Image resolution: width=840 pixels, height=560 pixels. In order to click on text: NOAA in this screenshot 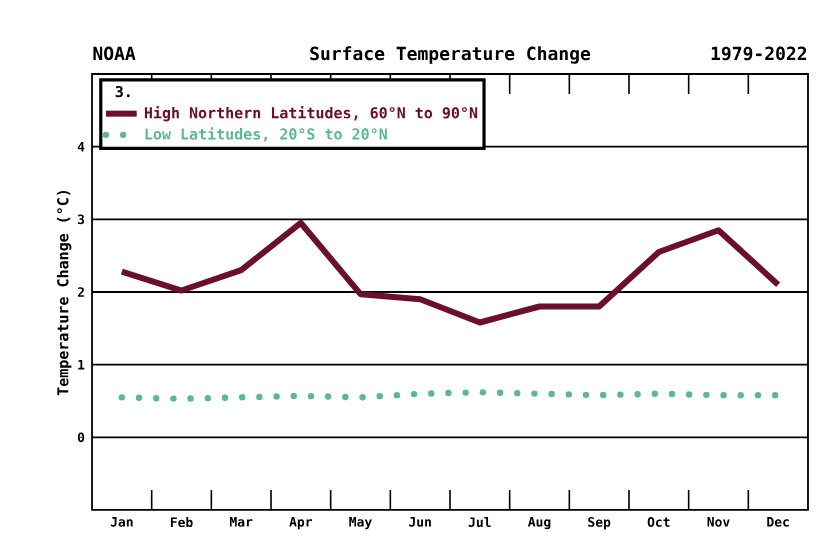, I will do `click(114, 53)`.